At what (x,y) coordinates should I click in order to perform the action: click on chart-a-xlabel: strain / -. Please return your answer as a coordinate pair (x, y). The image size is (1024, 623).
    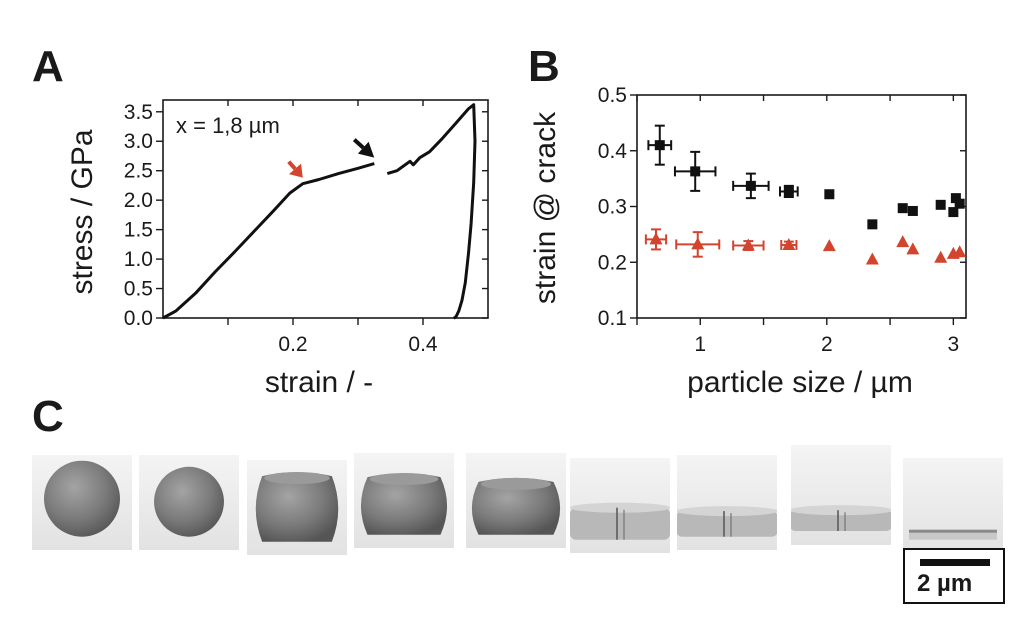
    Looking at the image, I should click on (319, 382).